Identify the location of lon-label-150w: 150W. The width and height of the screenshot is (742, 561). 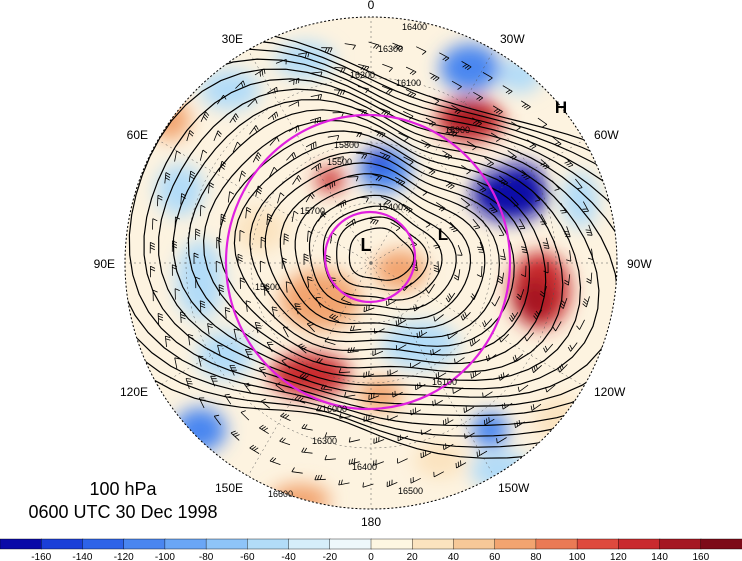
(514, 488).